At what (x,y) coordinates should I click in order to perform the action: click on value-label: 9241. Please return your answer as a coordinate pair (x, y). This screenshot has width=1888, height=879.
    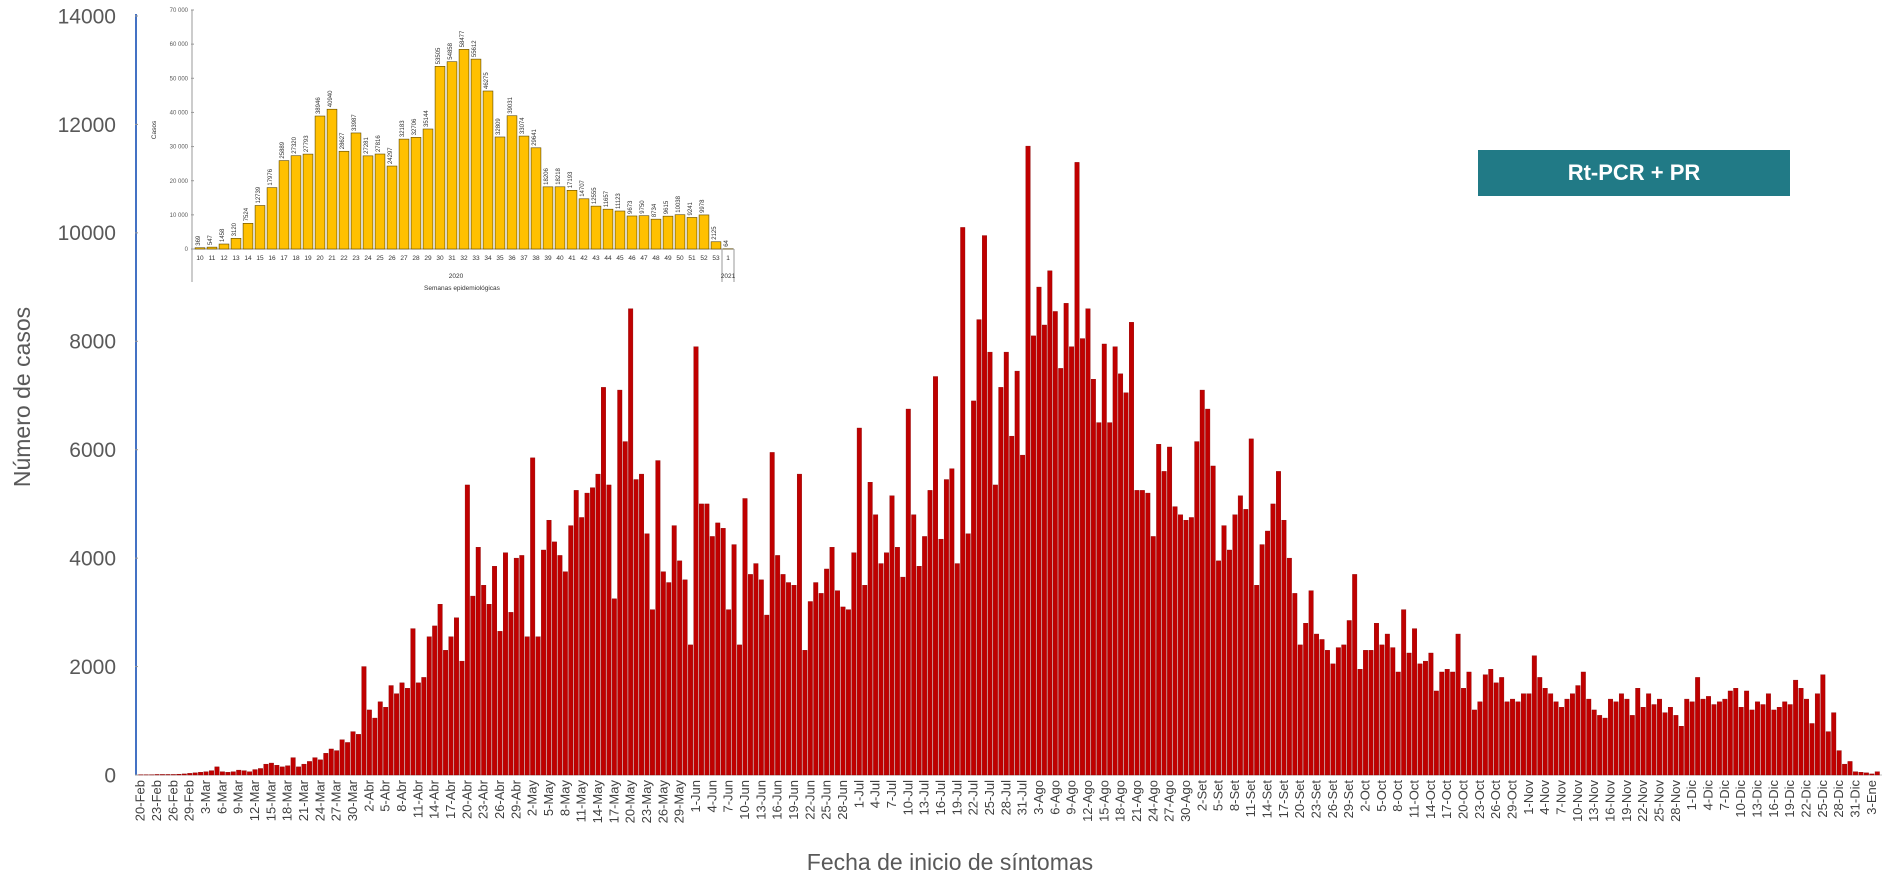
    Looking at the image, I should click on (691, 208).